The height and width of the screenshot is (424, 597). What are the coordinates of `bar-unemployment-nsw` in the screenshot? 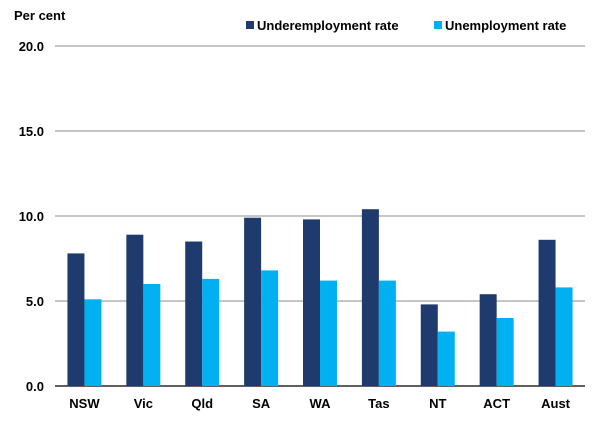 It's located at (93, 342).